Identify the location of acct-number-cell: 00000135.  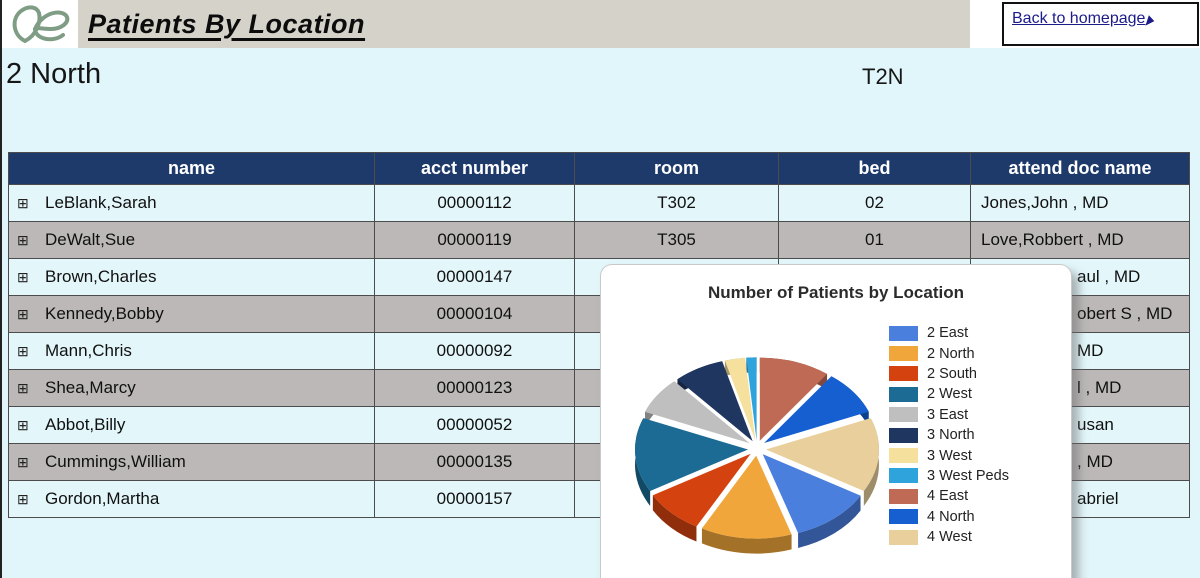
(474, 462).